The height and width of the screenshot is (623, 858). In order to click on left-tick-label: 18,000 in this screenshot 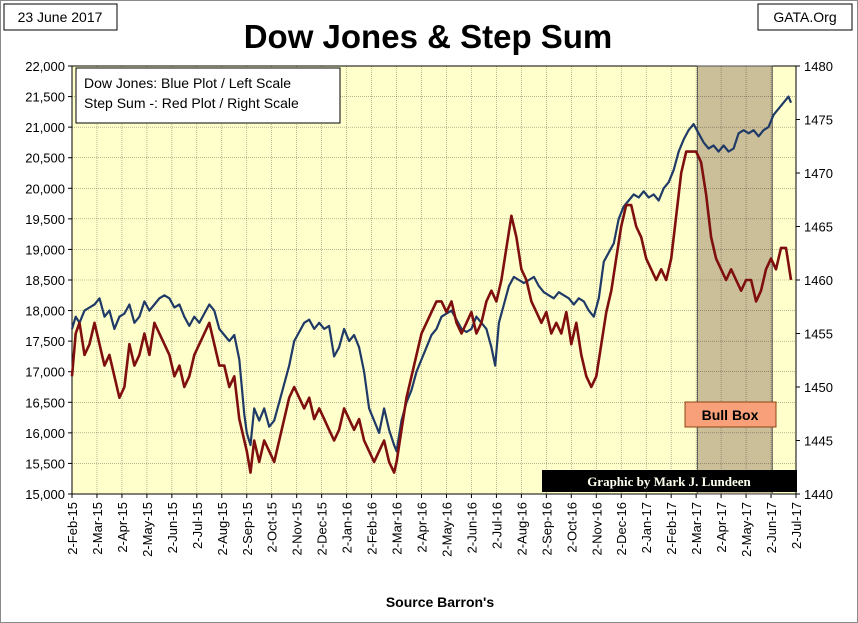, I will do `click(45, 311)`.